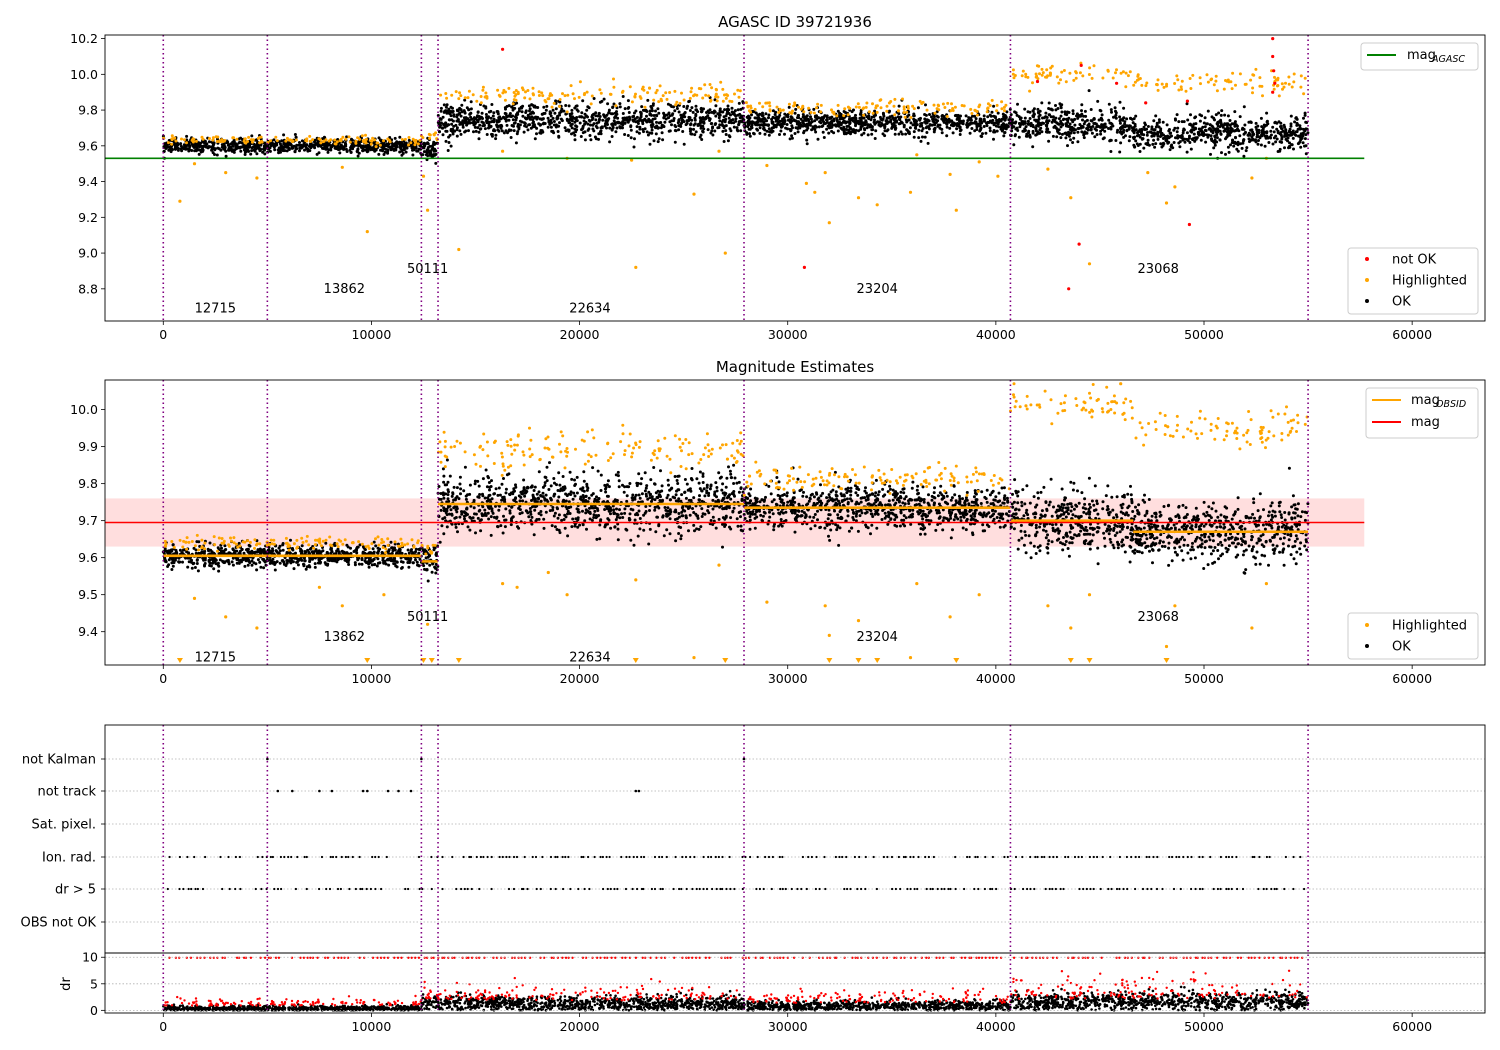 The image size is (1500, 1050). Describe the element at coordinates (719, 151) in the screenshot. I see `highlighted-outlier` at that location.